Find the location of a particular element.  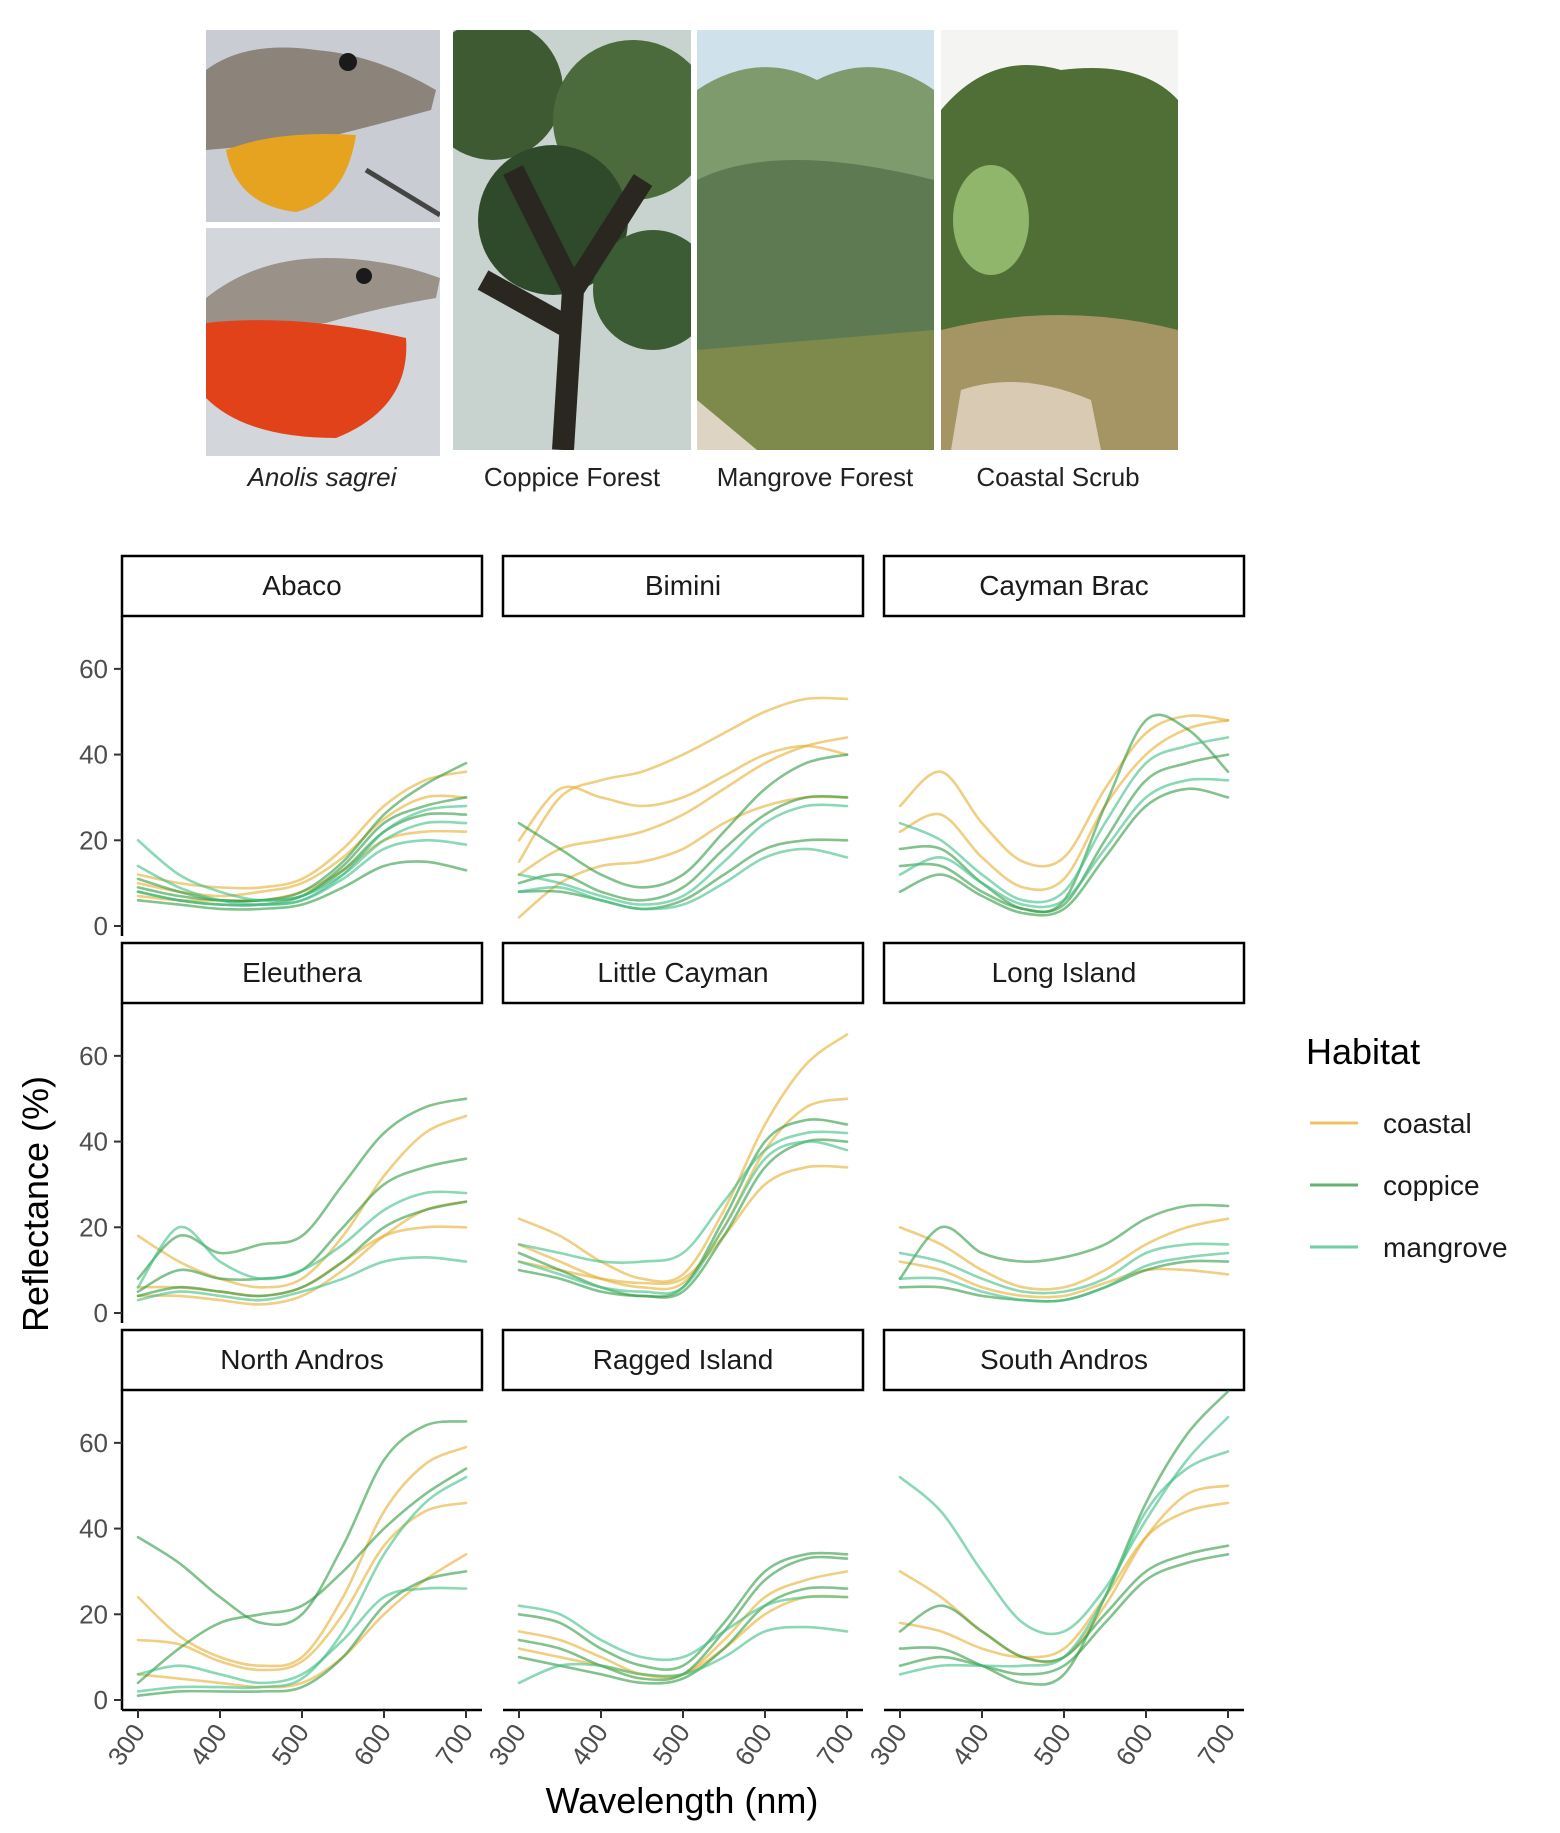

caption-coppice-forest: Coppice Forest is located at coordinates (572, 477).